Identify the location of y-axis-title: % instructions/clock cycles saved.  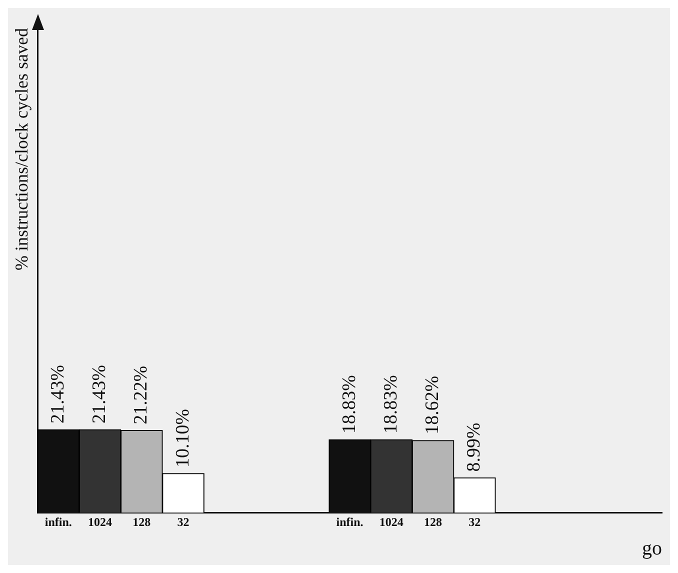
(22, 149).